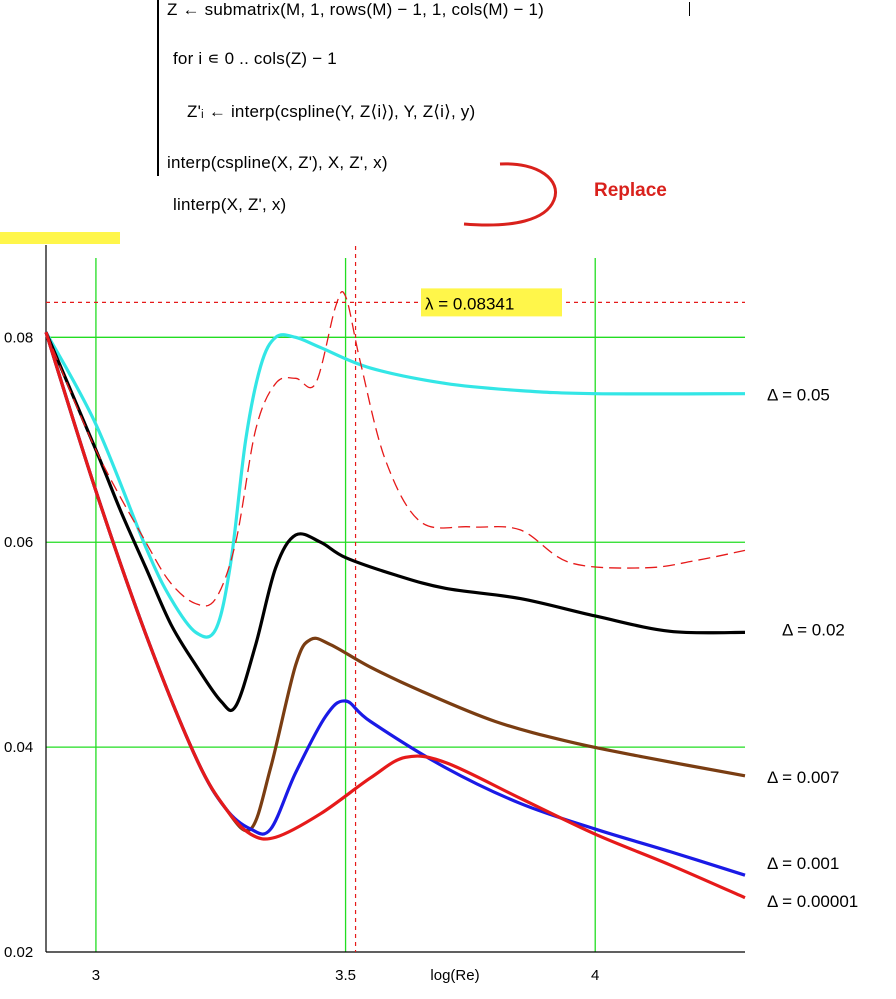 This screenshot has width=896, height=999. Describe the element at coordinates (60, 238) in the screenshot. I see `highlight-mark` at that location.